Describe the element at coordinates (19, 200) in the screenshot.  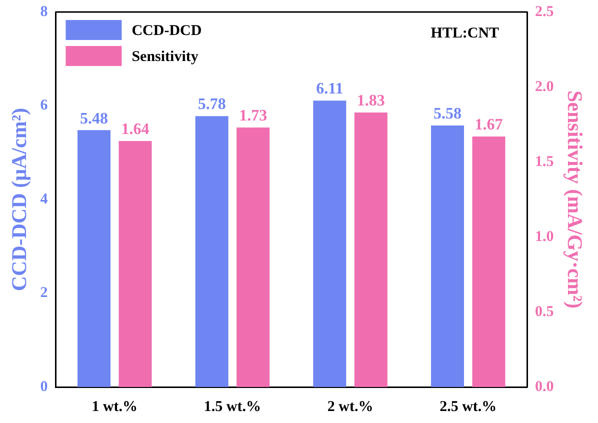
I see `y-axis-title: CCD-DCD (μA/cm²)` at that location.